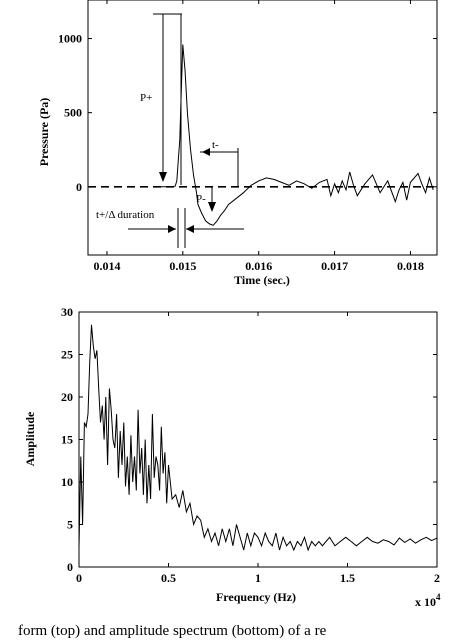 This screenshot has width=474, height=641. Describe the element at coordinates (410, 266) in the screenshot. I see `top-x-tick-label: 0.018` at that location.